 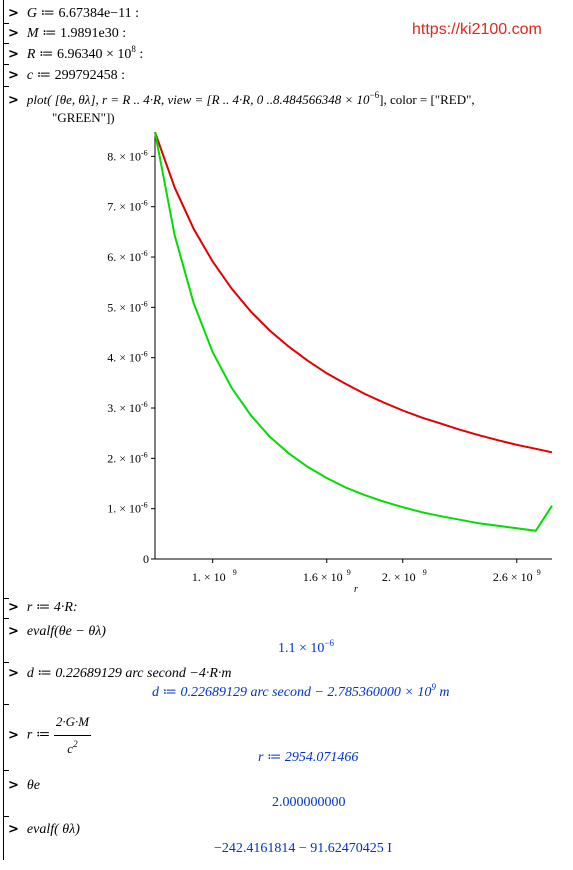 I want to click on y-tick-label: 0, so click(x=146, y=559).